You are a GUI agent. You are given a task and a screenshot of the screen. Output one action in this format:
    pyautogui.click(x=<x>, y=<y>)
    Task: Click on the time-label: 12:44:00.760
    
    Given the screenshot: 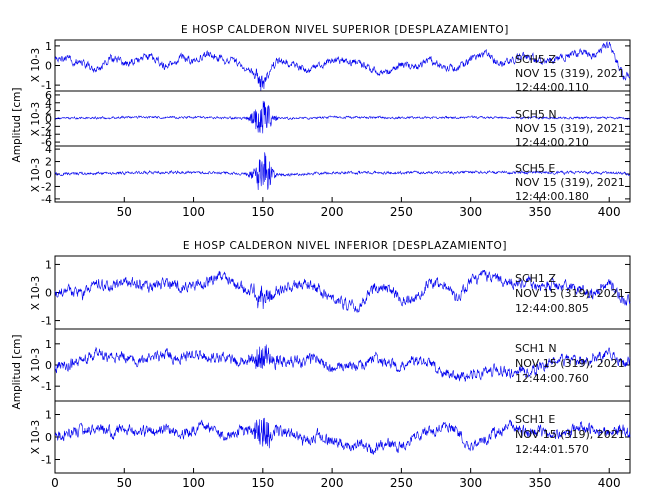 What is the action you would take?
    pyautogui.click(x=552, y=378)
    